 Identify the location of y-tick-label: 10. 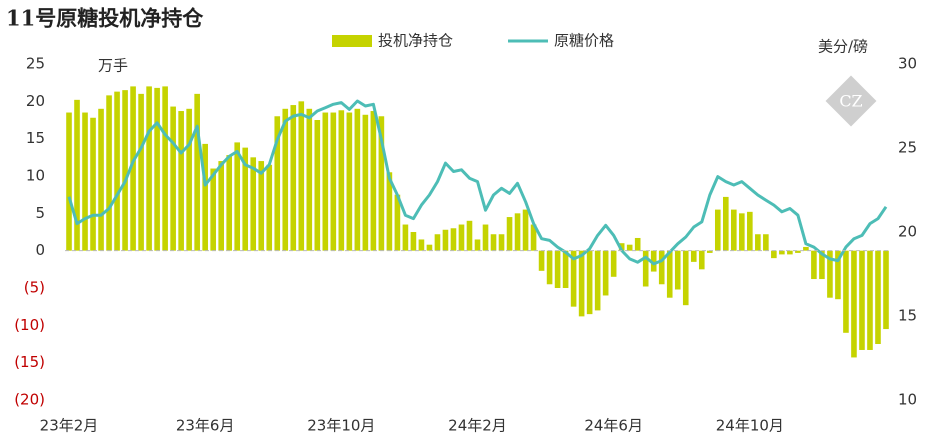
(35, 176).